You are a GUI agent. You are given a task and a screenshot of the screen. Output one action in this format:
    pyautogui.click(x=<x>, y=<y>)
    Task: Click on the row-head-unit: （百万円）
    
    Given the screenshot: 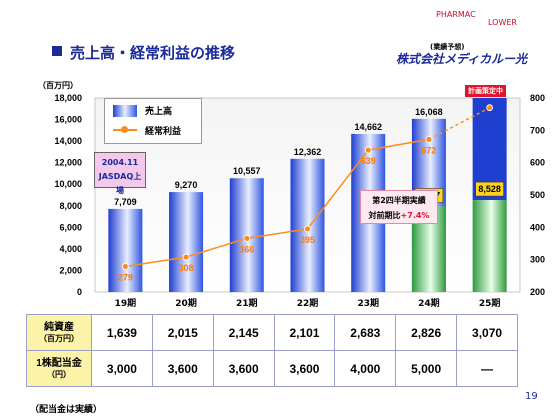 What is the action you would take?
    pyautogui.click(x=59, y=338)
    